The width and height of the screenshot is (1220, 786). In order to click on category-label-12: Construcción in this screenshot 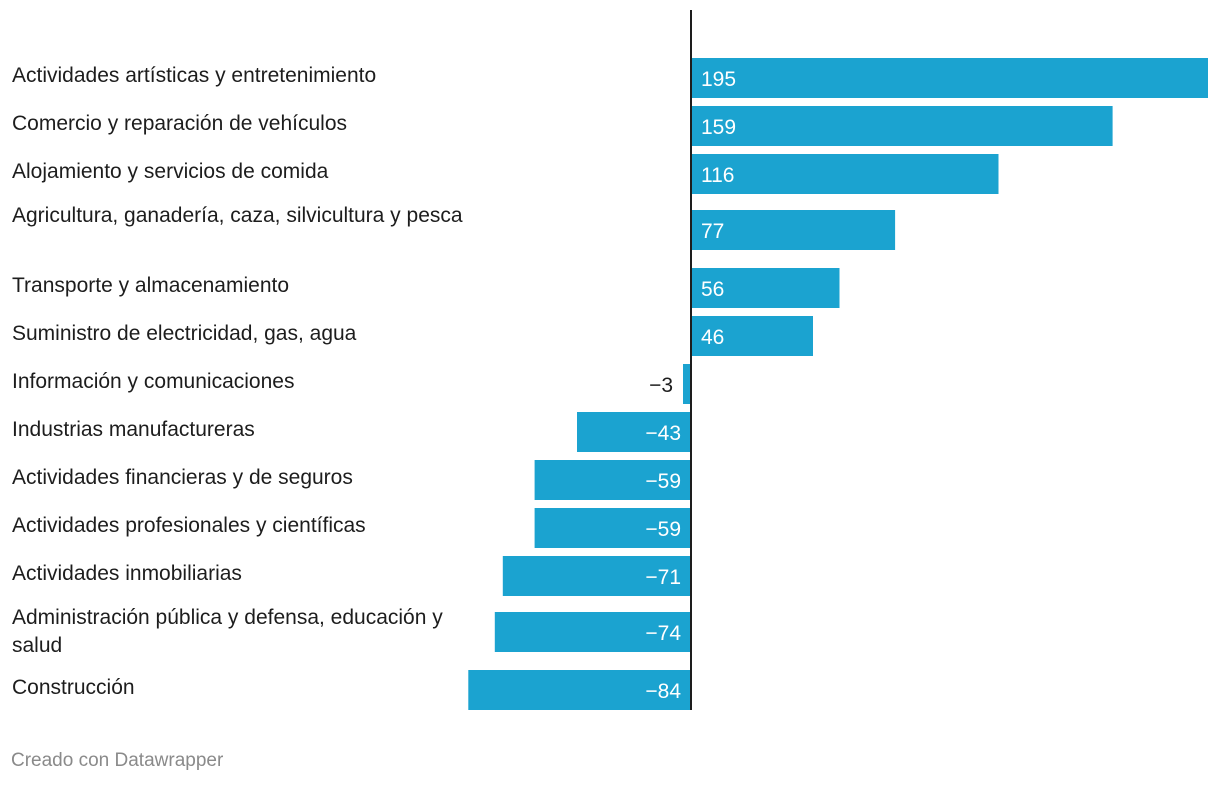, I will do `click(73, 687)`.